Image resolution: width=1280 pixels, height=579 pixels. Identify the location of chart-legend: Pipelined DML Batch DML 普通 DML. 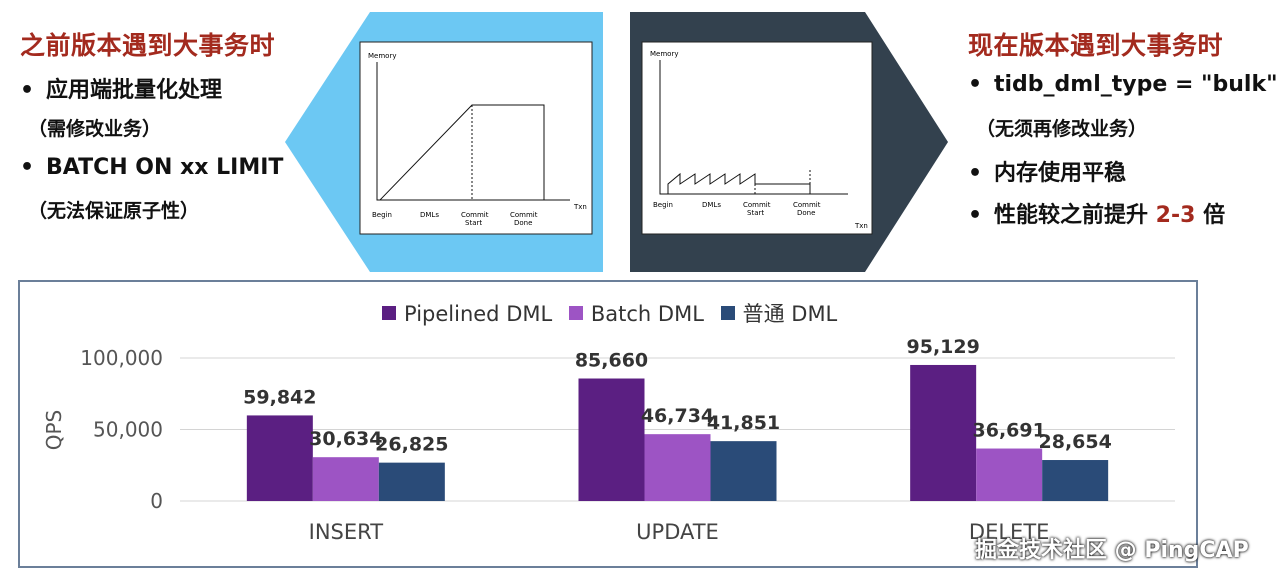
(604, 313).